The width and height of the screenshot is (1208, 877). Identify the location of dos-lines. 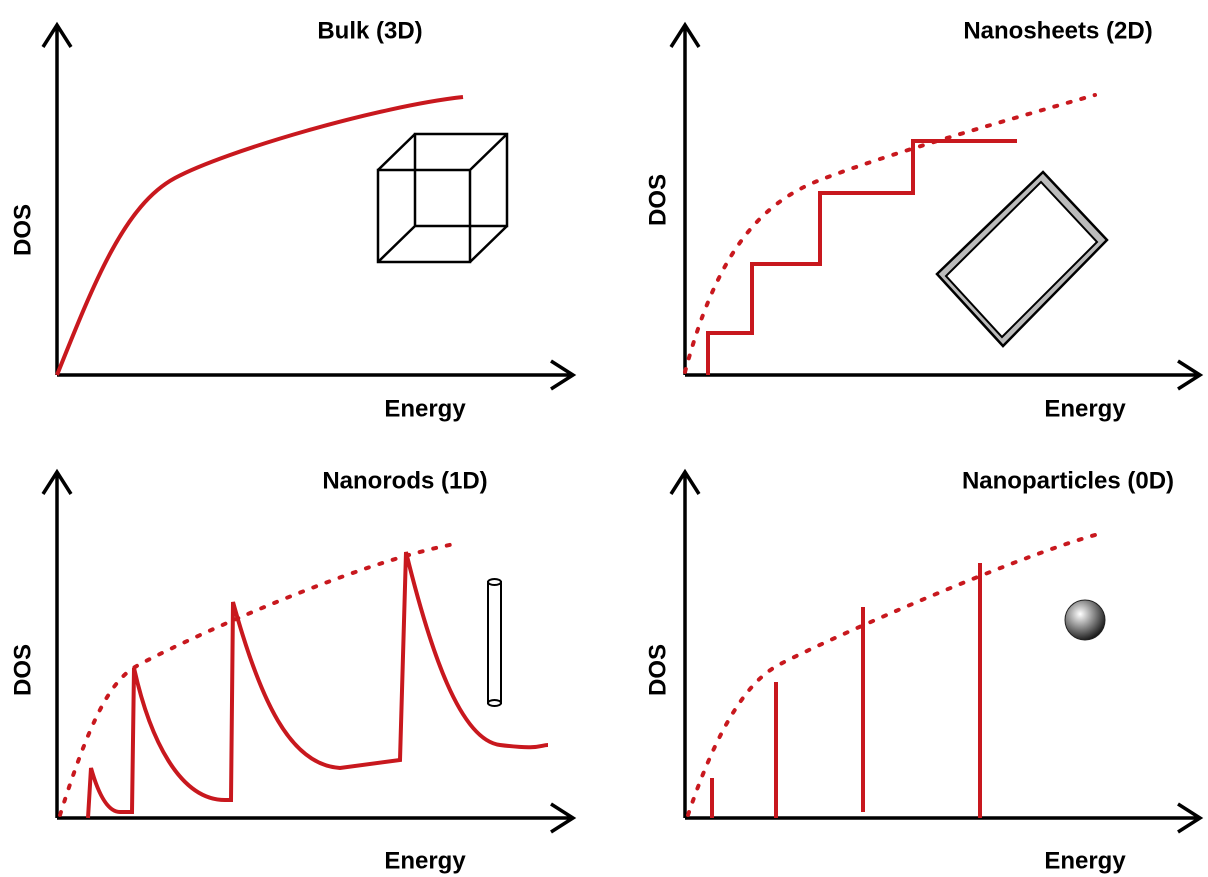
(846, 690).